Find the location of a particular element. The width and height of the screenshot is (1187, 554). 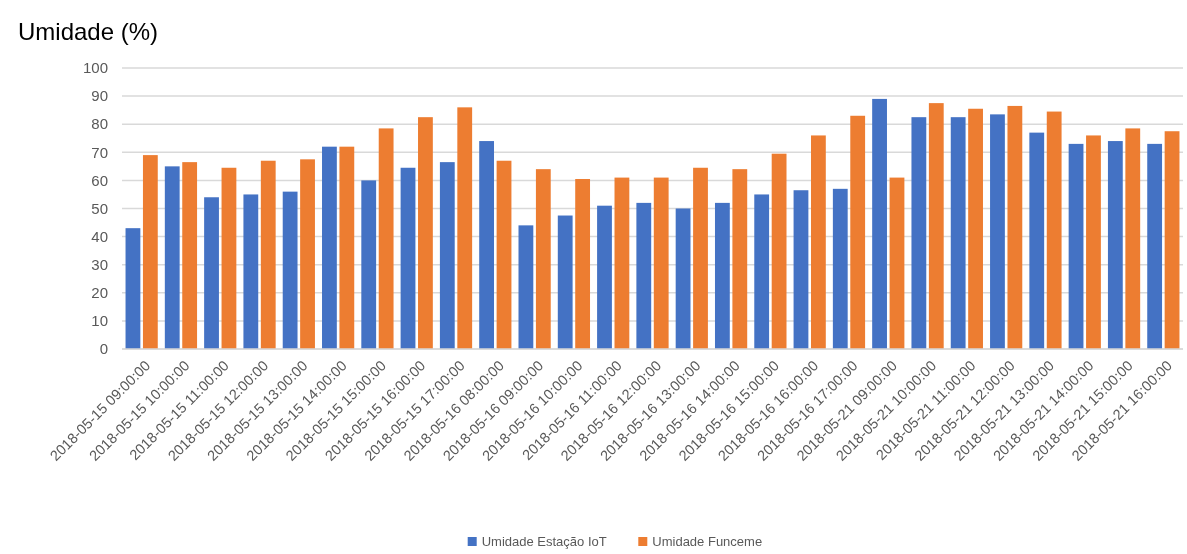

y-tick-label: 10 is located at coordinates (99, 321).